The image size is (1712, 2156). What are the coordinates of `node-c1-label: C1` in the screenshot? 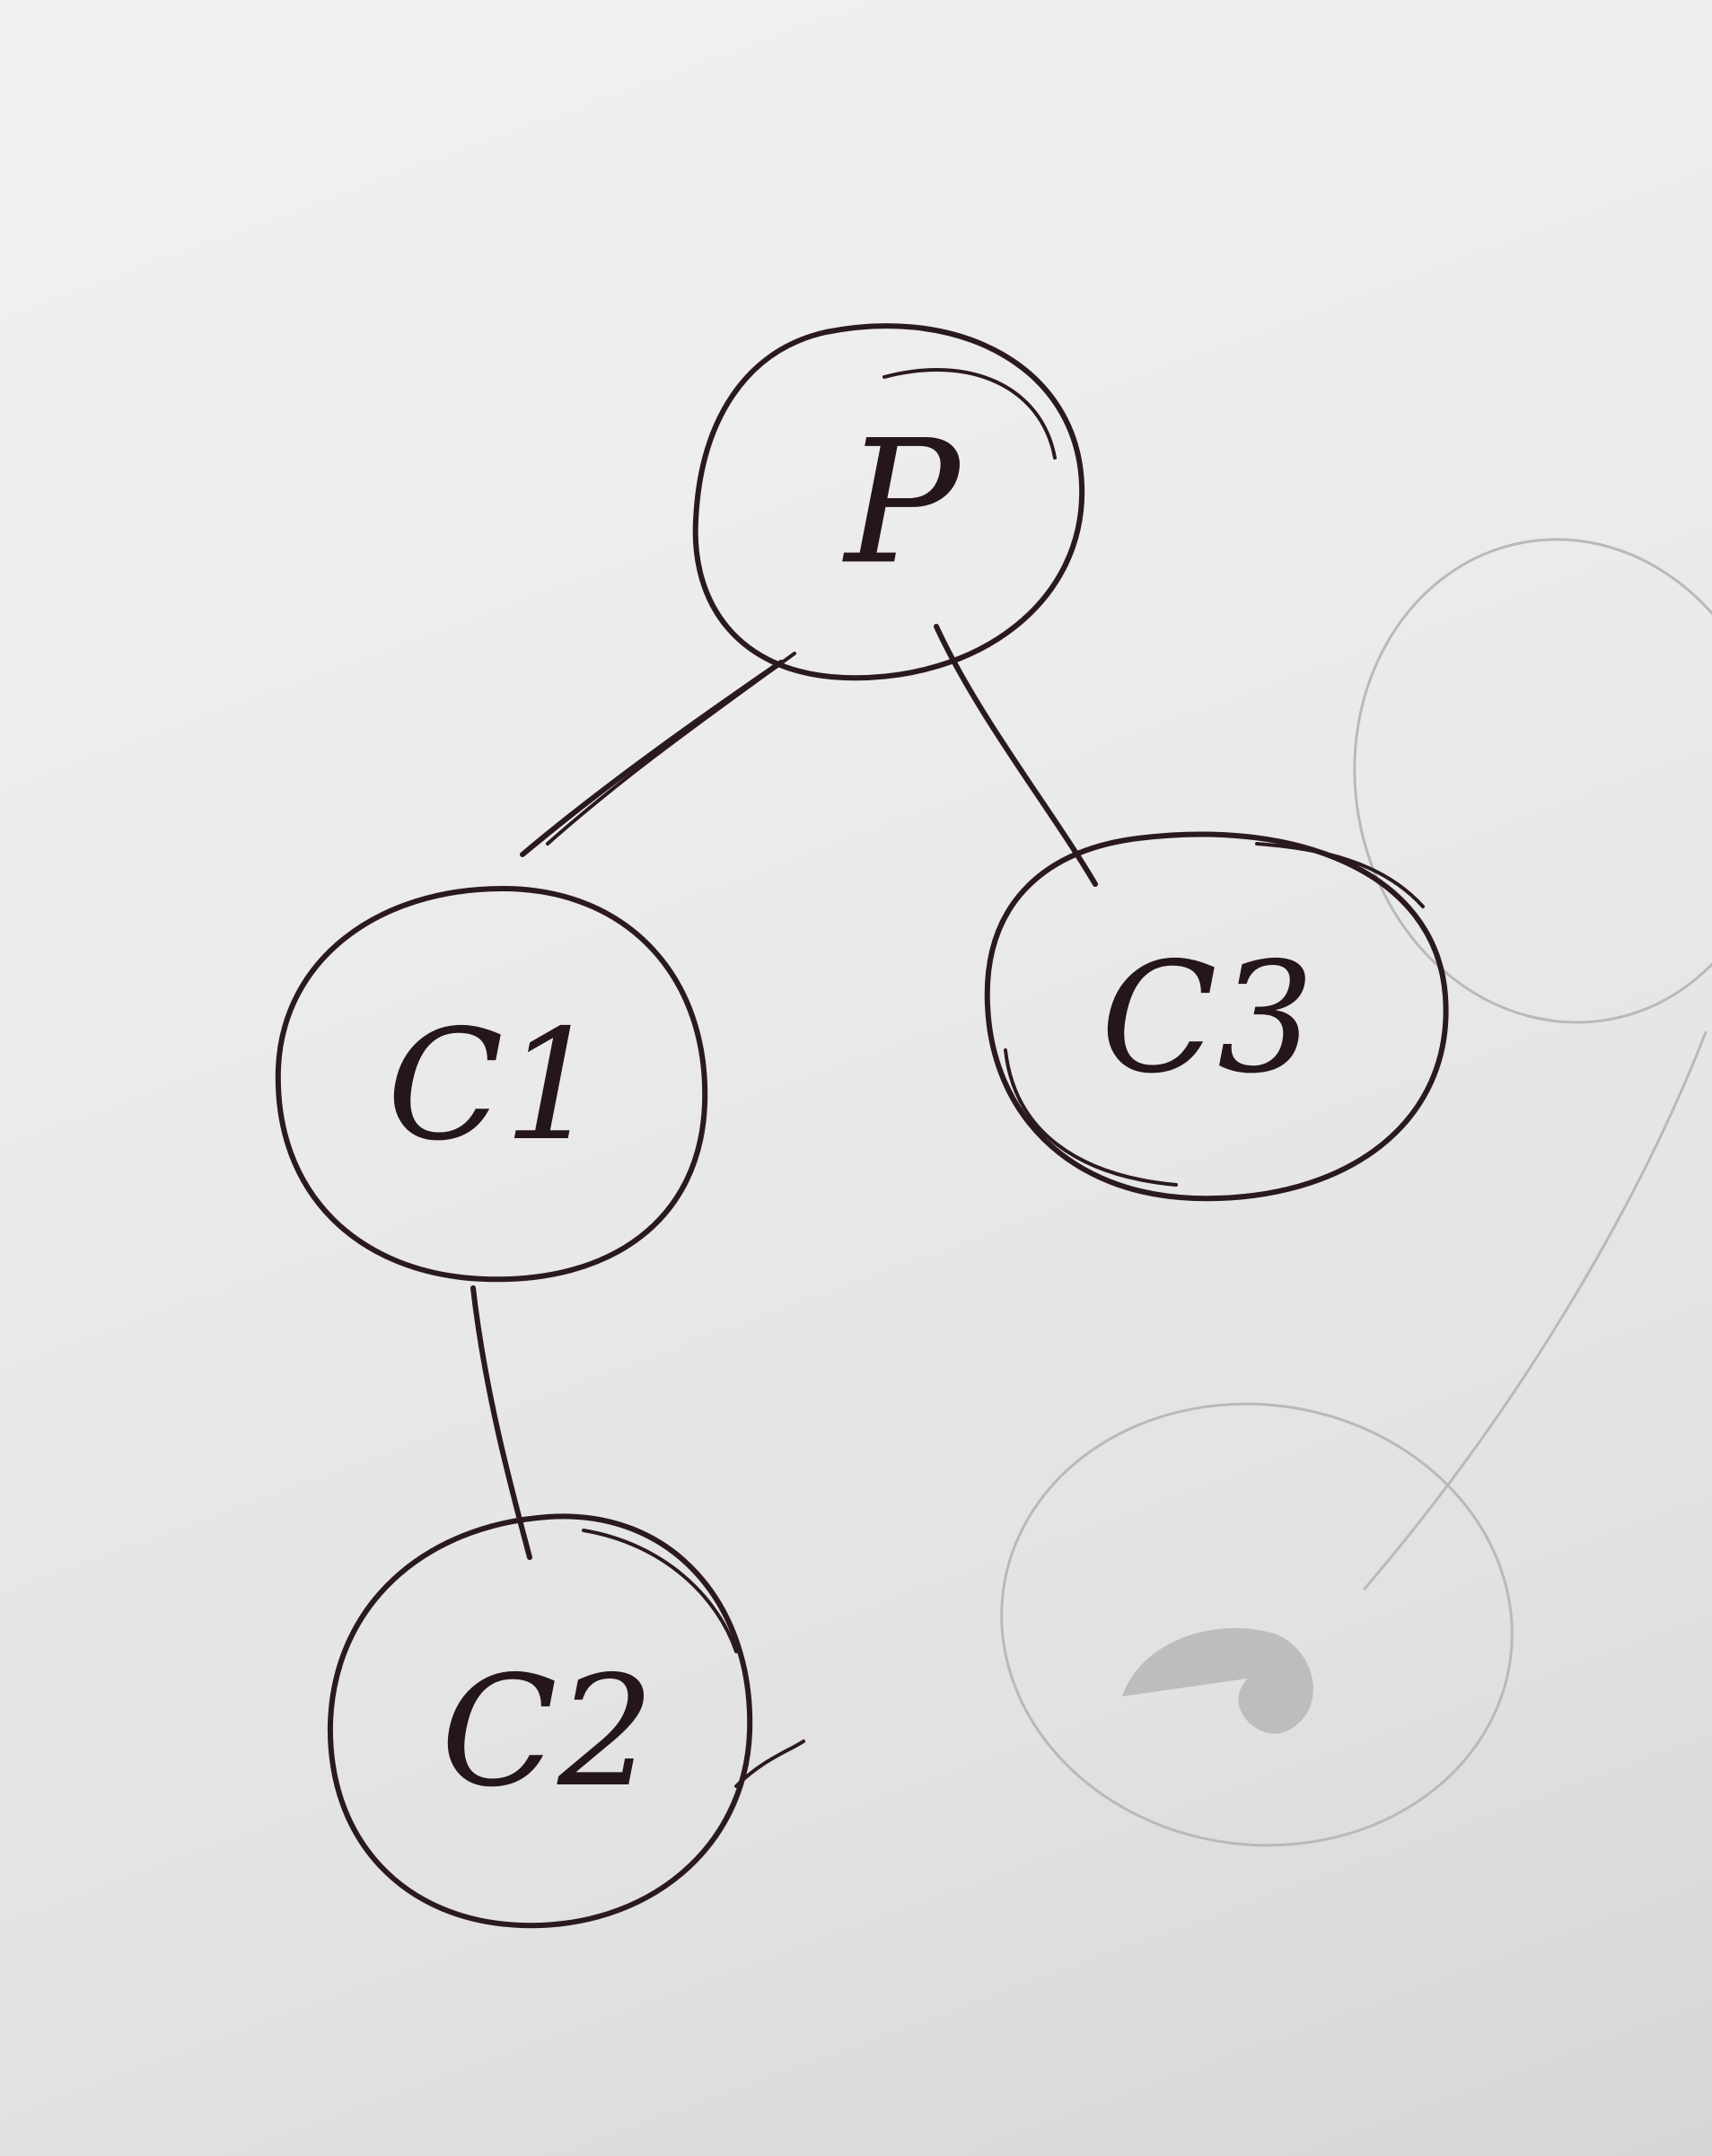 It's located at (494, 1086).